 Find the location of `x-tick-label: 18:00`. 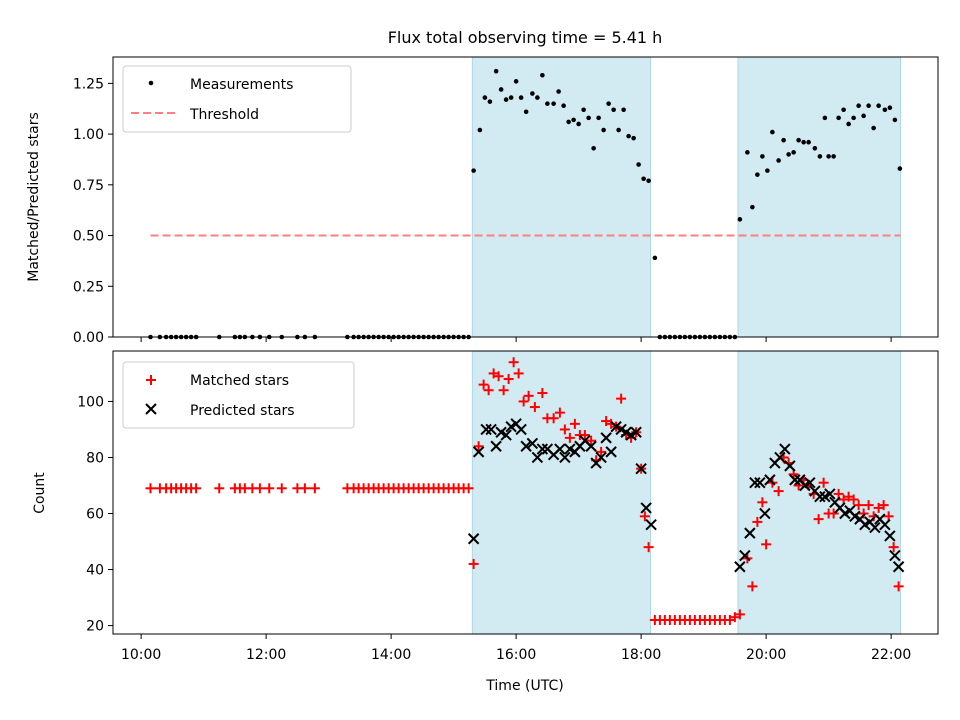

x-tick-label: 18:00 is located at coordinates (641, 655).